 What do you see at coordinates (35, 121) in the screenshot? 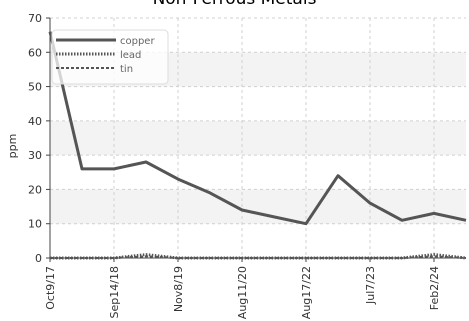
I see `y-tick-label: 40` at bounding box center [35, 121].